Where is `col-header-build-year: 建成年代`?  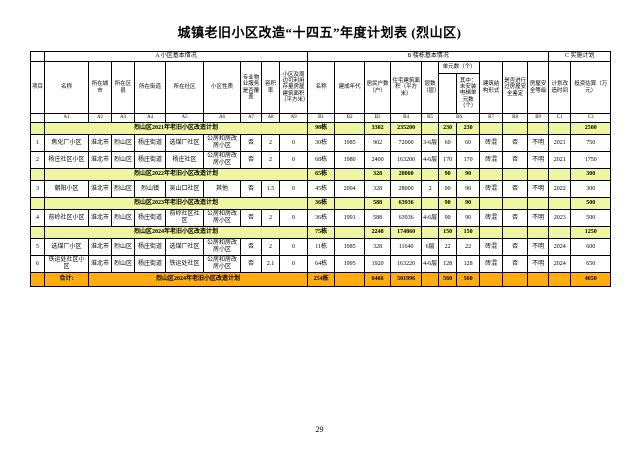
col-header-build-year: 建成年代 is located at coordinates (350, 87).